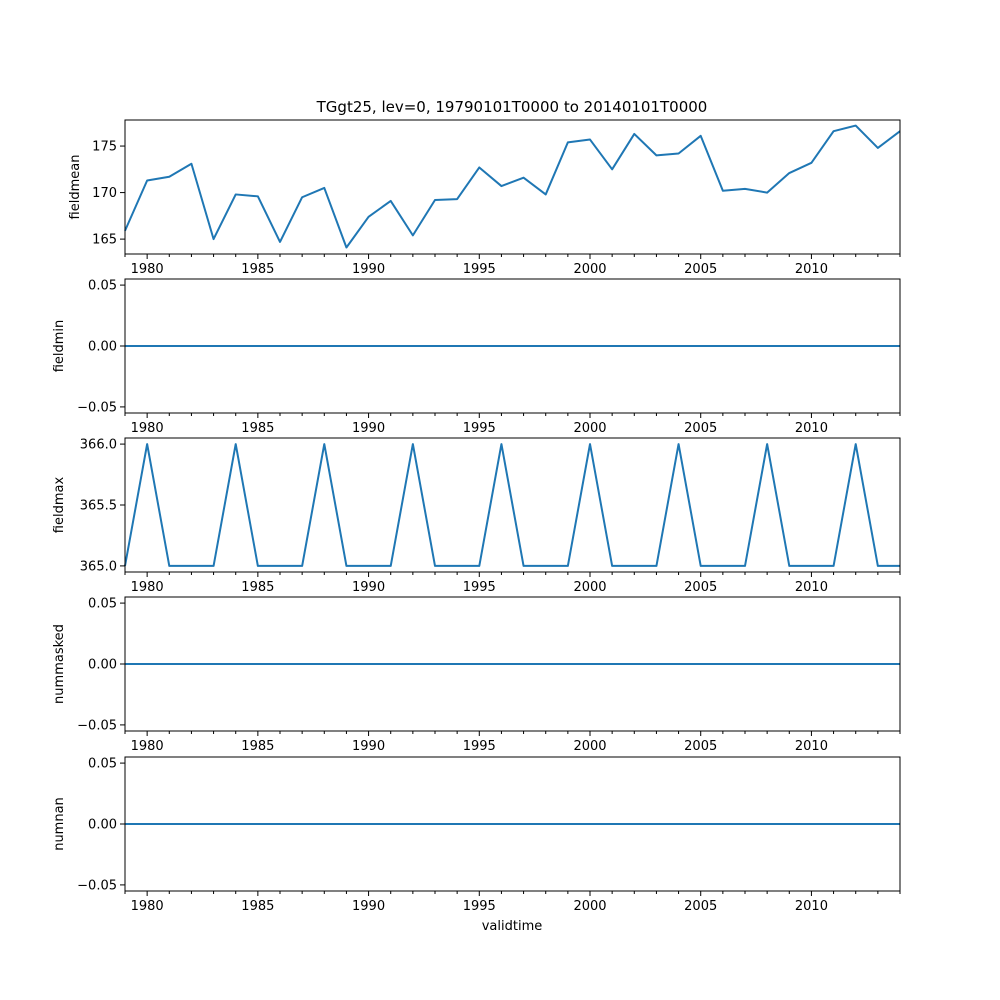 This screenshot has height=1000, width=1000. I want to click on axes-frame, so click(512, 187).